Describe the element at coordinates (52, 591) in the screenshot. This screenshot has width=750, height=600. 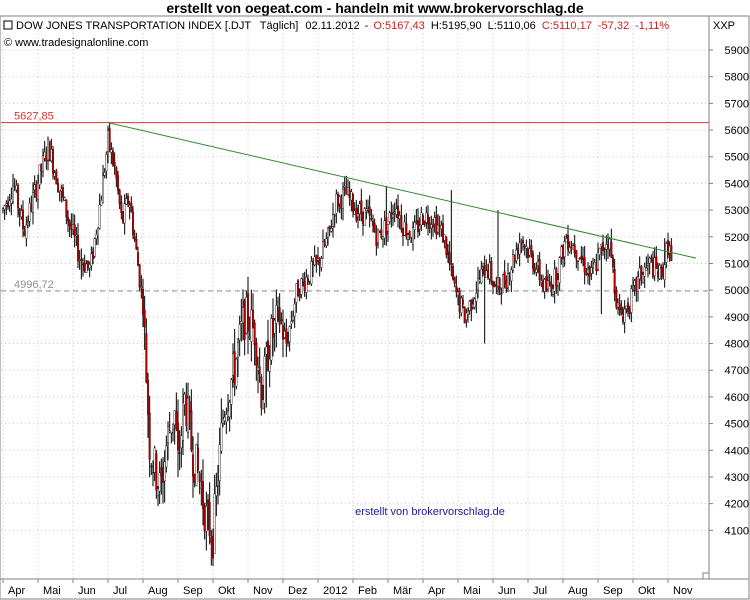
I see `x-tick-label: Mai` at that location.